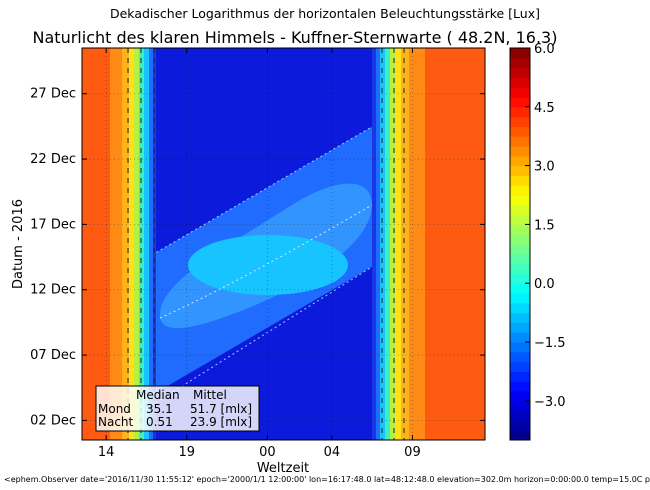  I want to click on x-tick-label: 00, so click(267, 452).